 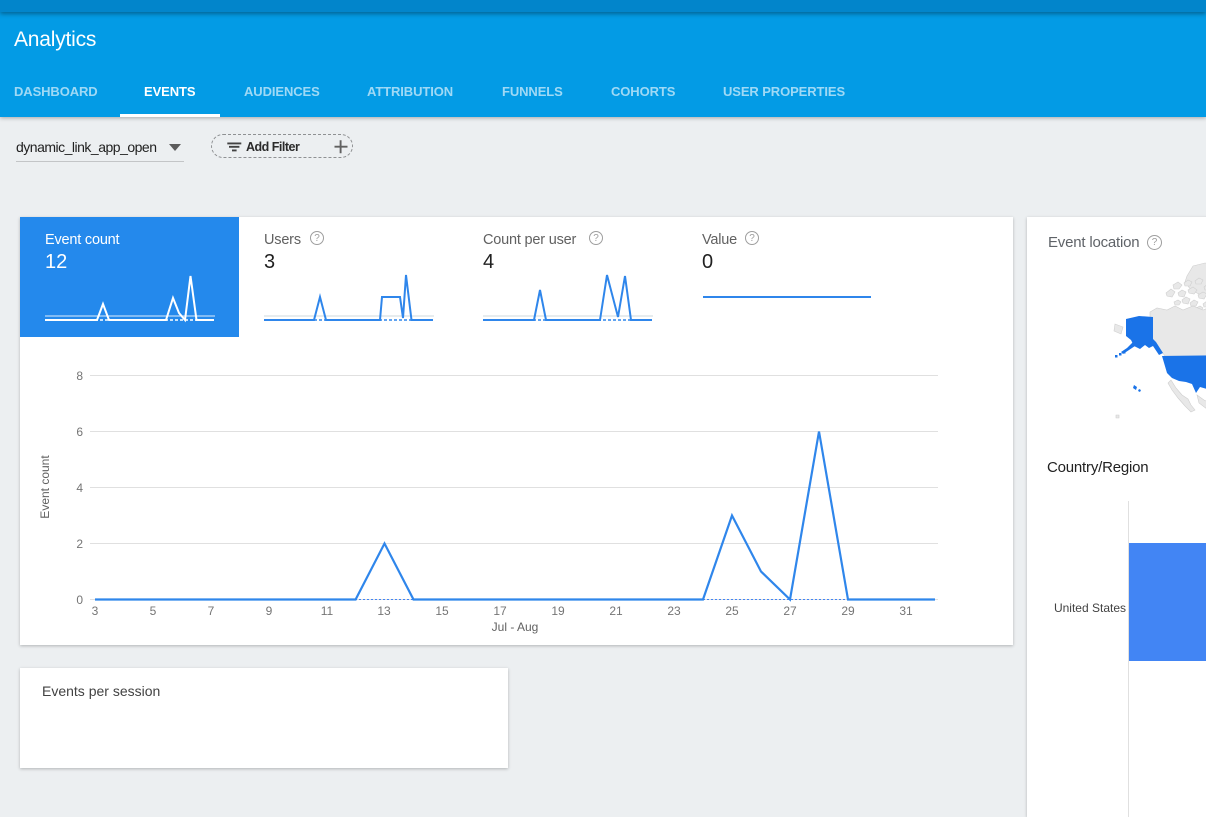 What do you see at coordinates (558, 611) in the screenshot?
I see `svg-text: 19` at bounding box center [558, 611].